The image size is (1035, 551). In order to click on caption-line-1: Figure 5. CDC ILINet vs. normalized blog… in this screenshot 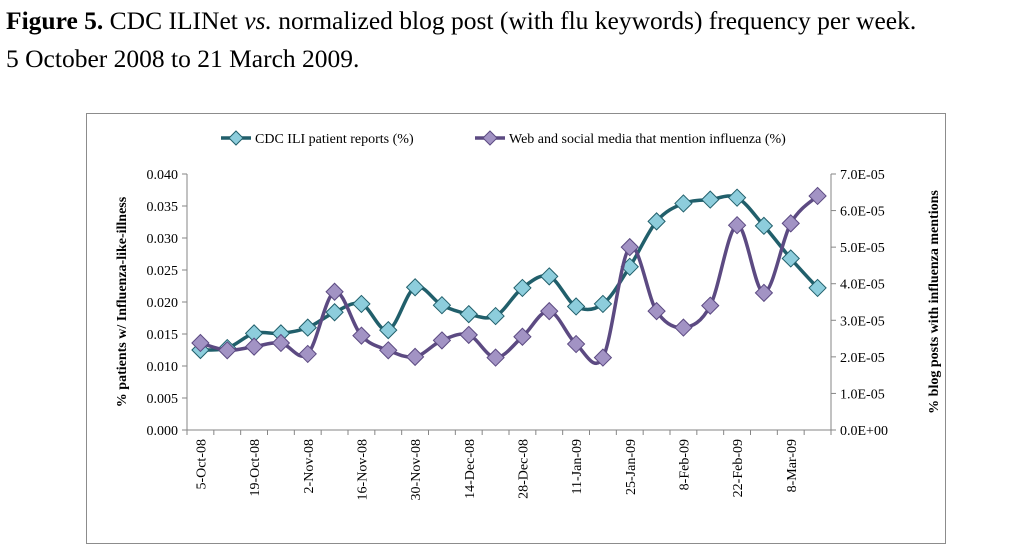, I will do `click(518, 21)`.